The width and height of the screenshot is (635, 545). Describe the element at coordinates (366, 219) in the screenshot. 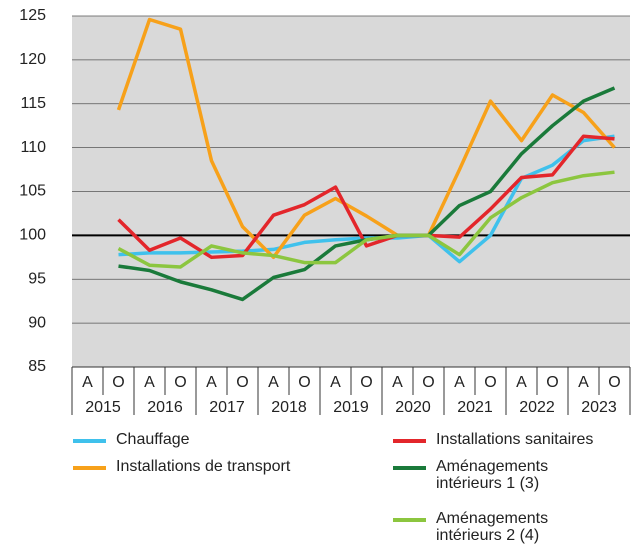

I see `series-line` at that location.